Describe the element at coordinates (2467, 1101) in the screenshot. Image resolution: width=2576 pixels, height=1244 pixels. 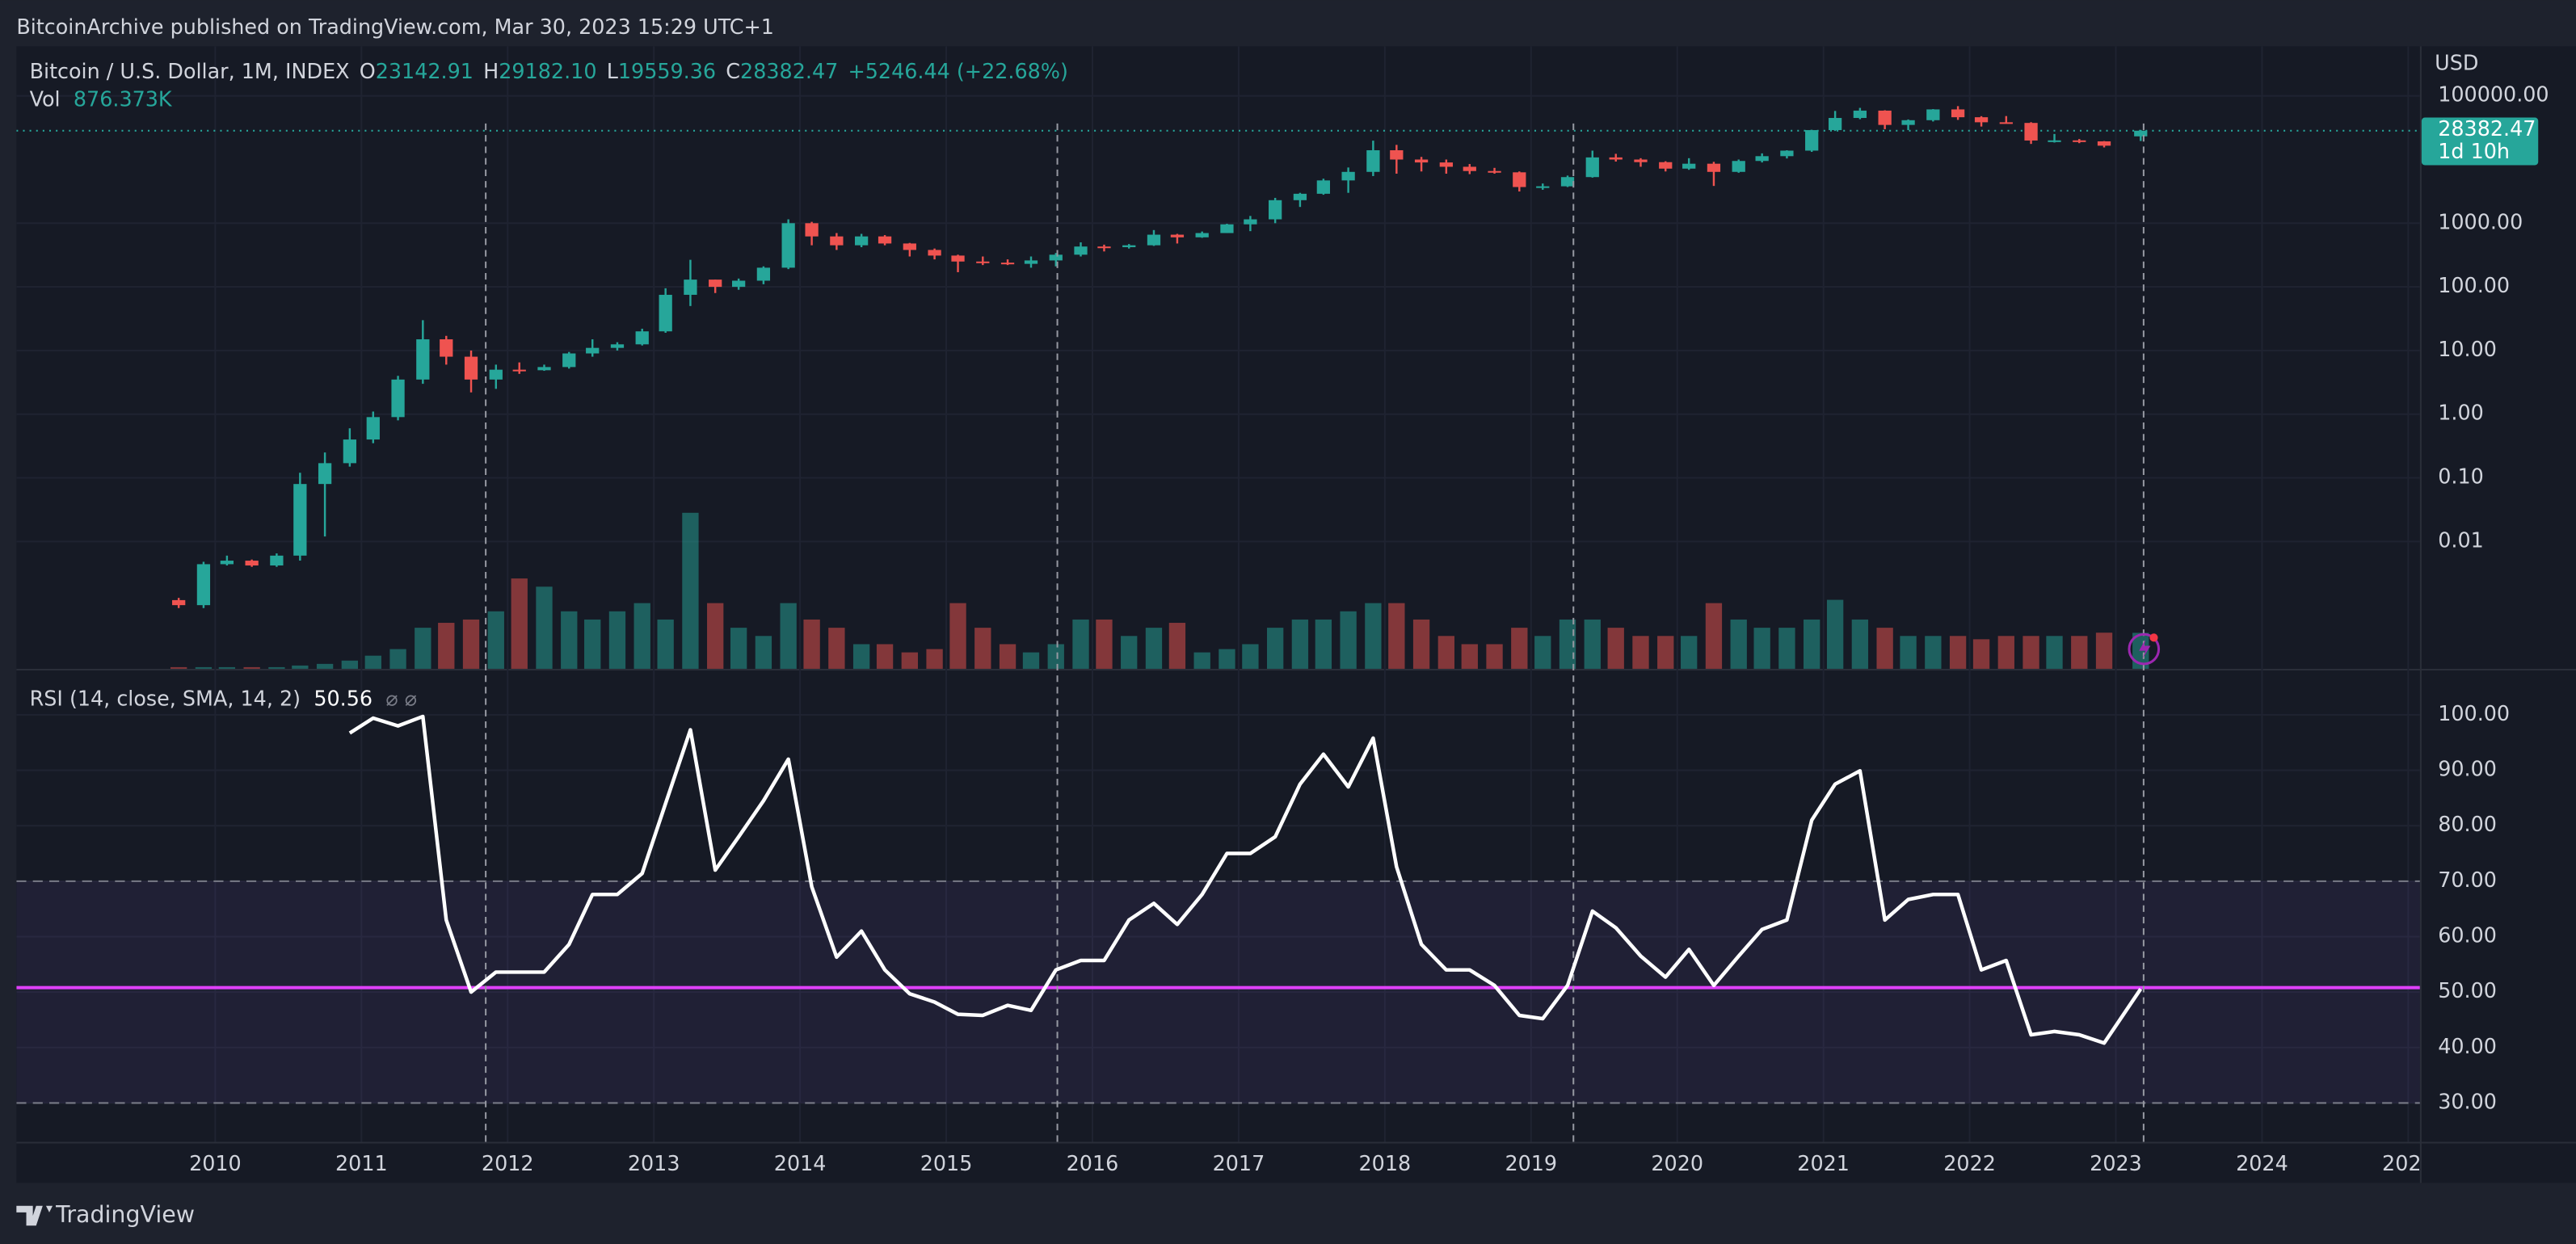
I see `y-tick-label: 30.00` at that location.